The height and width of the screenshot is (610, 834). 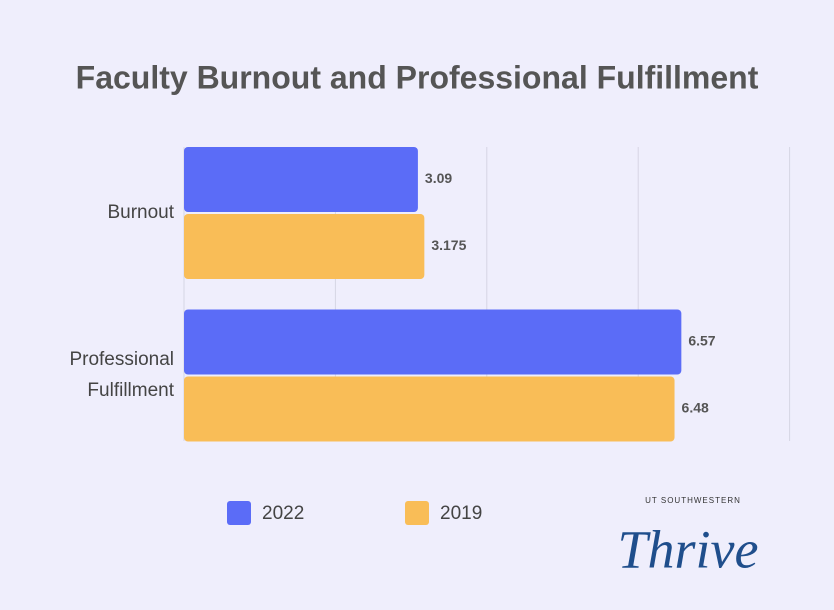 I want to click on value-label: 3.09, so click(x=438, y=178).